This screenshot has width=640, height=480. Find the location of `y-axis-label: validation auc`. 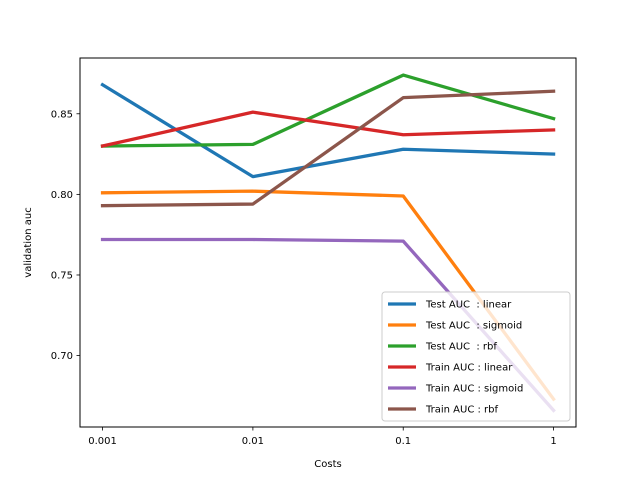

y-axis-label: validation auc is located at coordinates (28, 242).